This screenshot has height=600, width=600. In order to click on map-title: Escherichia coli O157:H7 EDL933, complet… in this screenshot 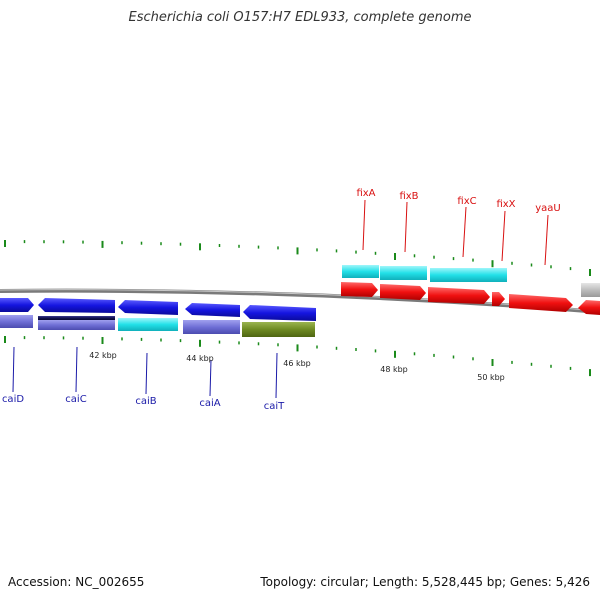, I will do `click(300, 17)`.